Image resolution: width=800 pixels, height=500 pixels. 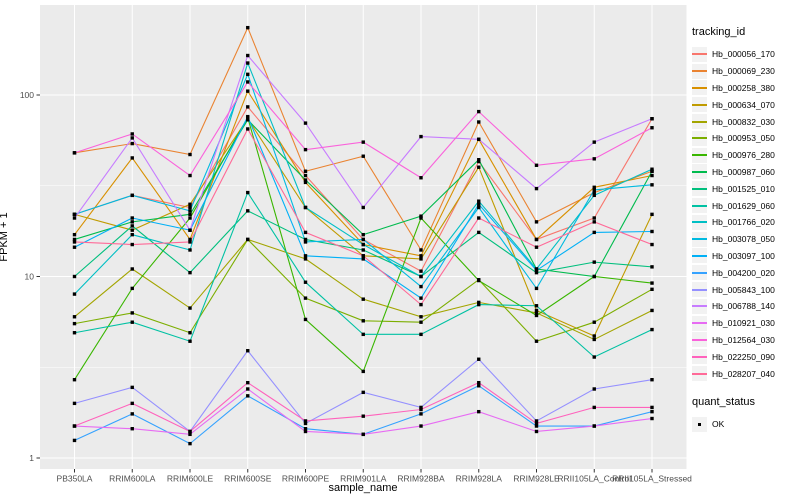 I want to click on legend-entry: Hb_003078_050, so click(x=745, y=239).